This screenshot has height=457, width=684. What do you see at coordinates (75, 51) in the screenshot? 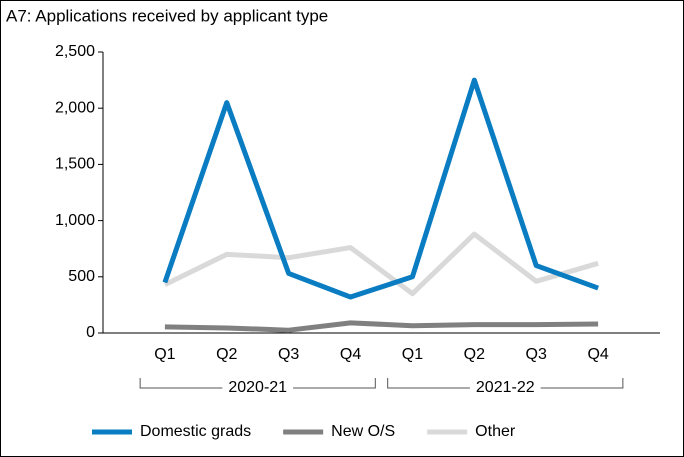
I see `y-tick-label: 2,500` at bounding box center [75, 51].